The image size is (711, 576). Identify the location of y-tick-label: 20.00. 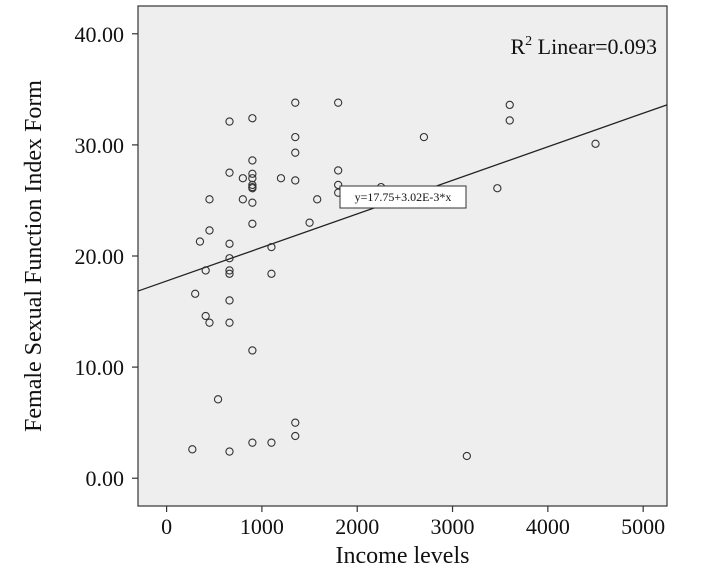
(100, 256).